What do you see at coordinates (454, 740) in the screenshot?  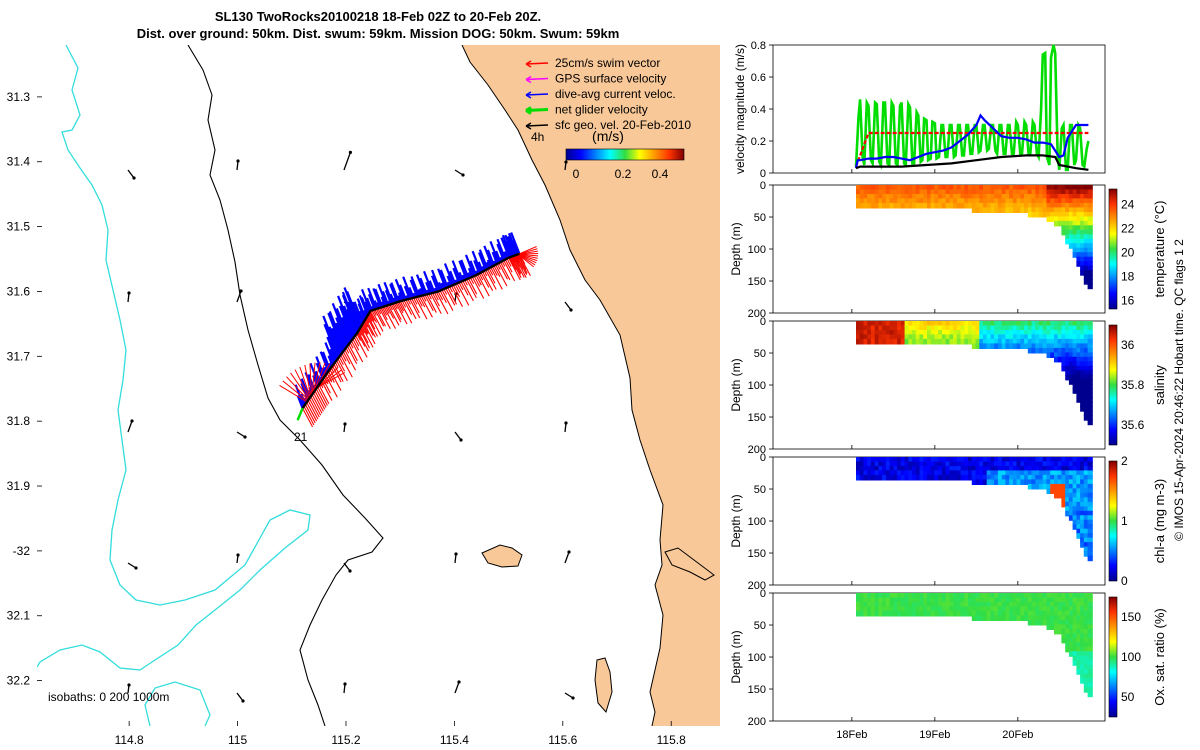 I see `map-x-tick-label: 115.4` at bounding box center [454, 740].